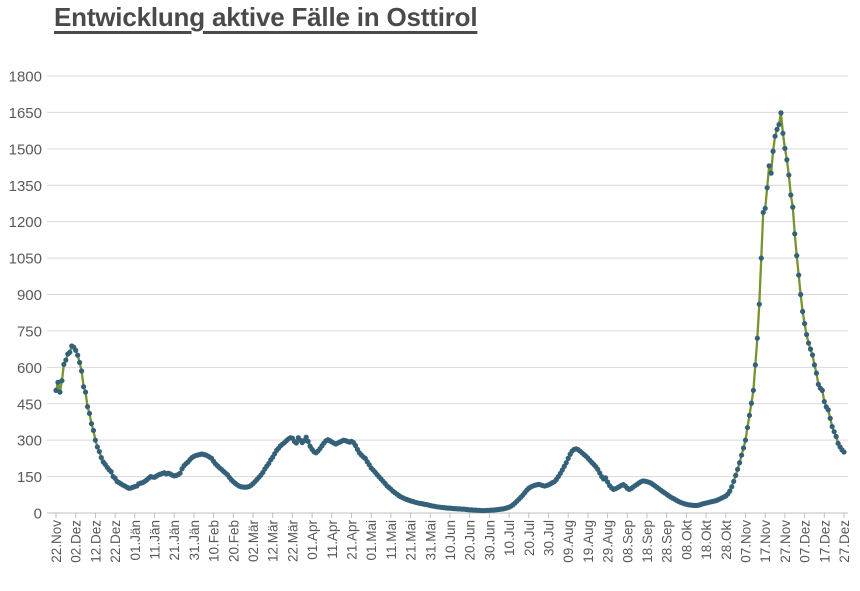  What do you see at coordinates (29, 295) in the screenshot?
I see `y-tick-label: 900` at bounding box center [29, 295].